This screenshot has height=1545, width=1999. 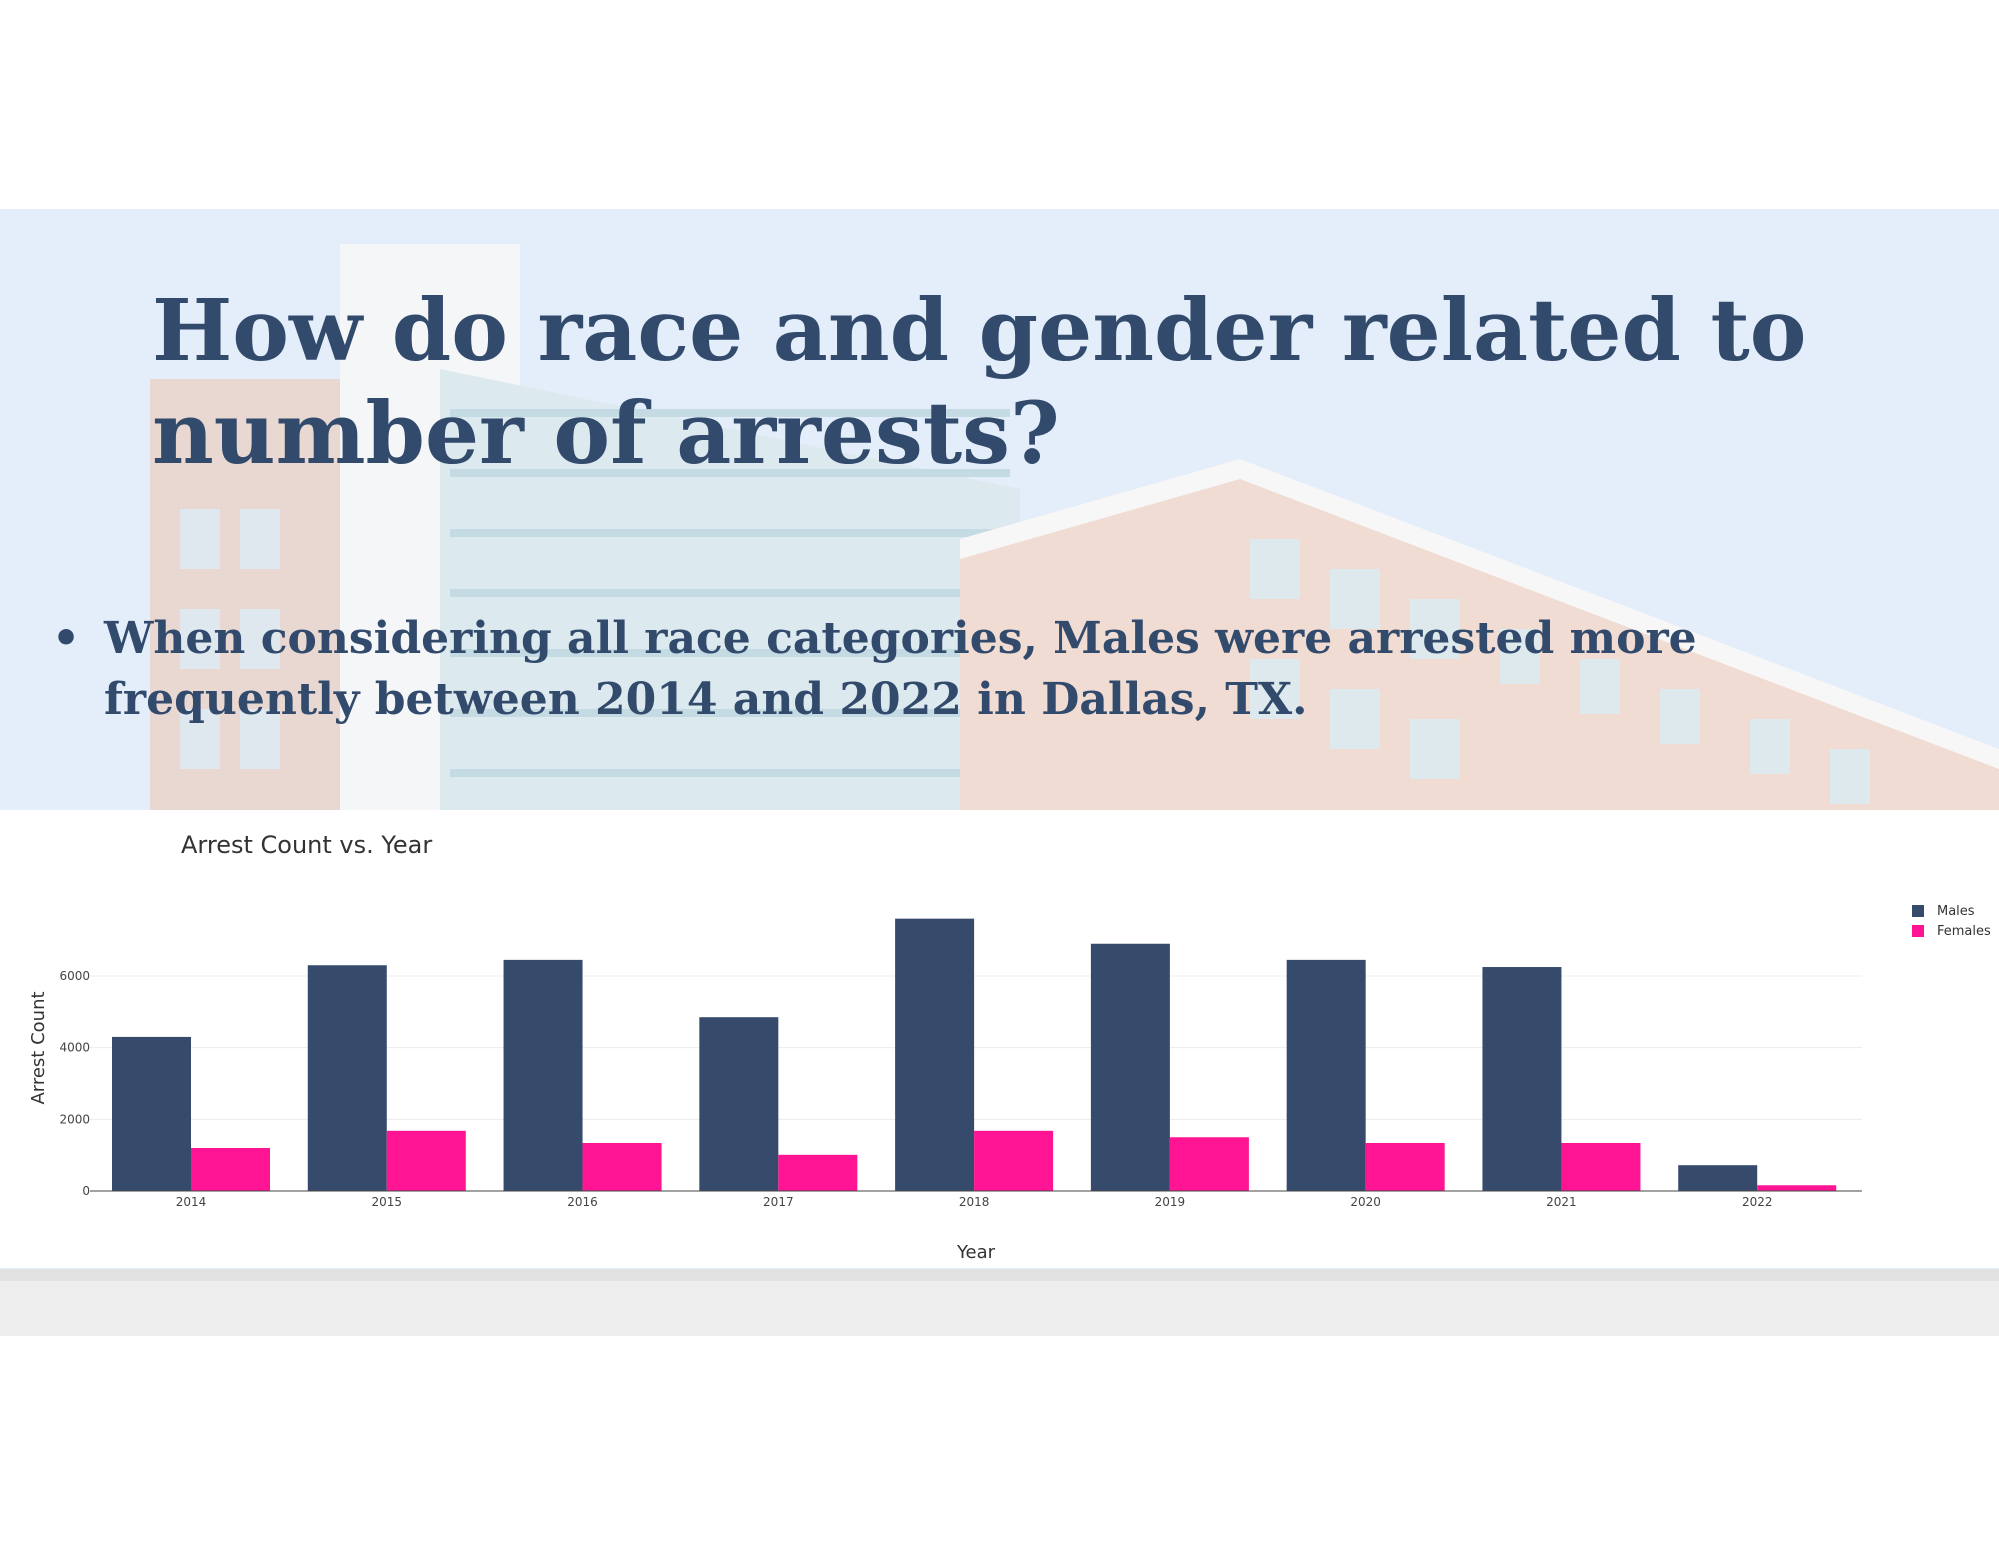 I want to click on bar-males-2016, so click(x=543, y=1075).